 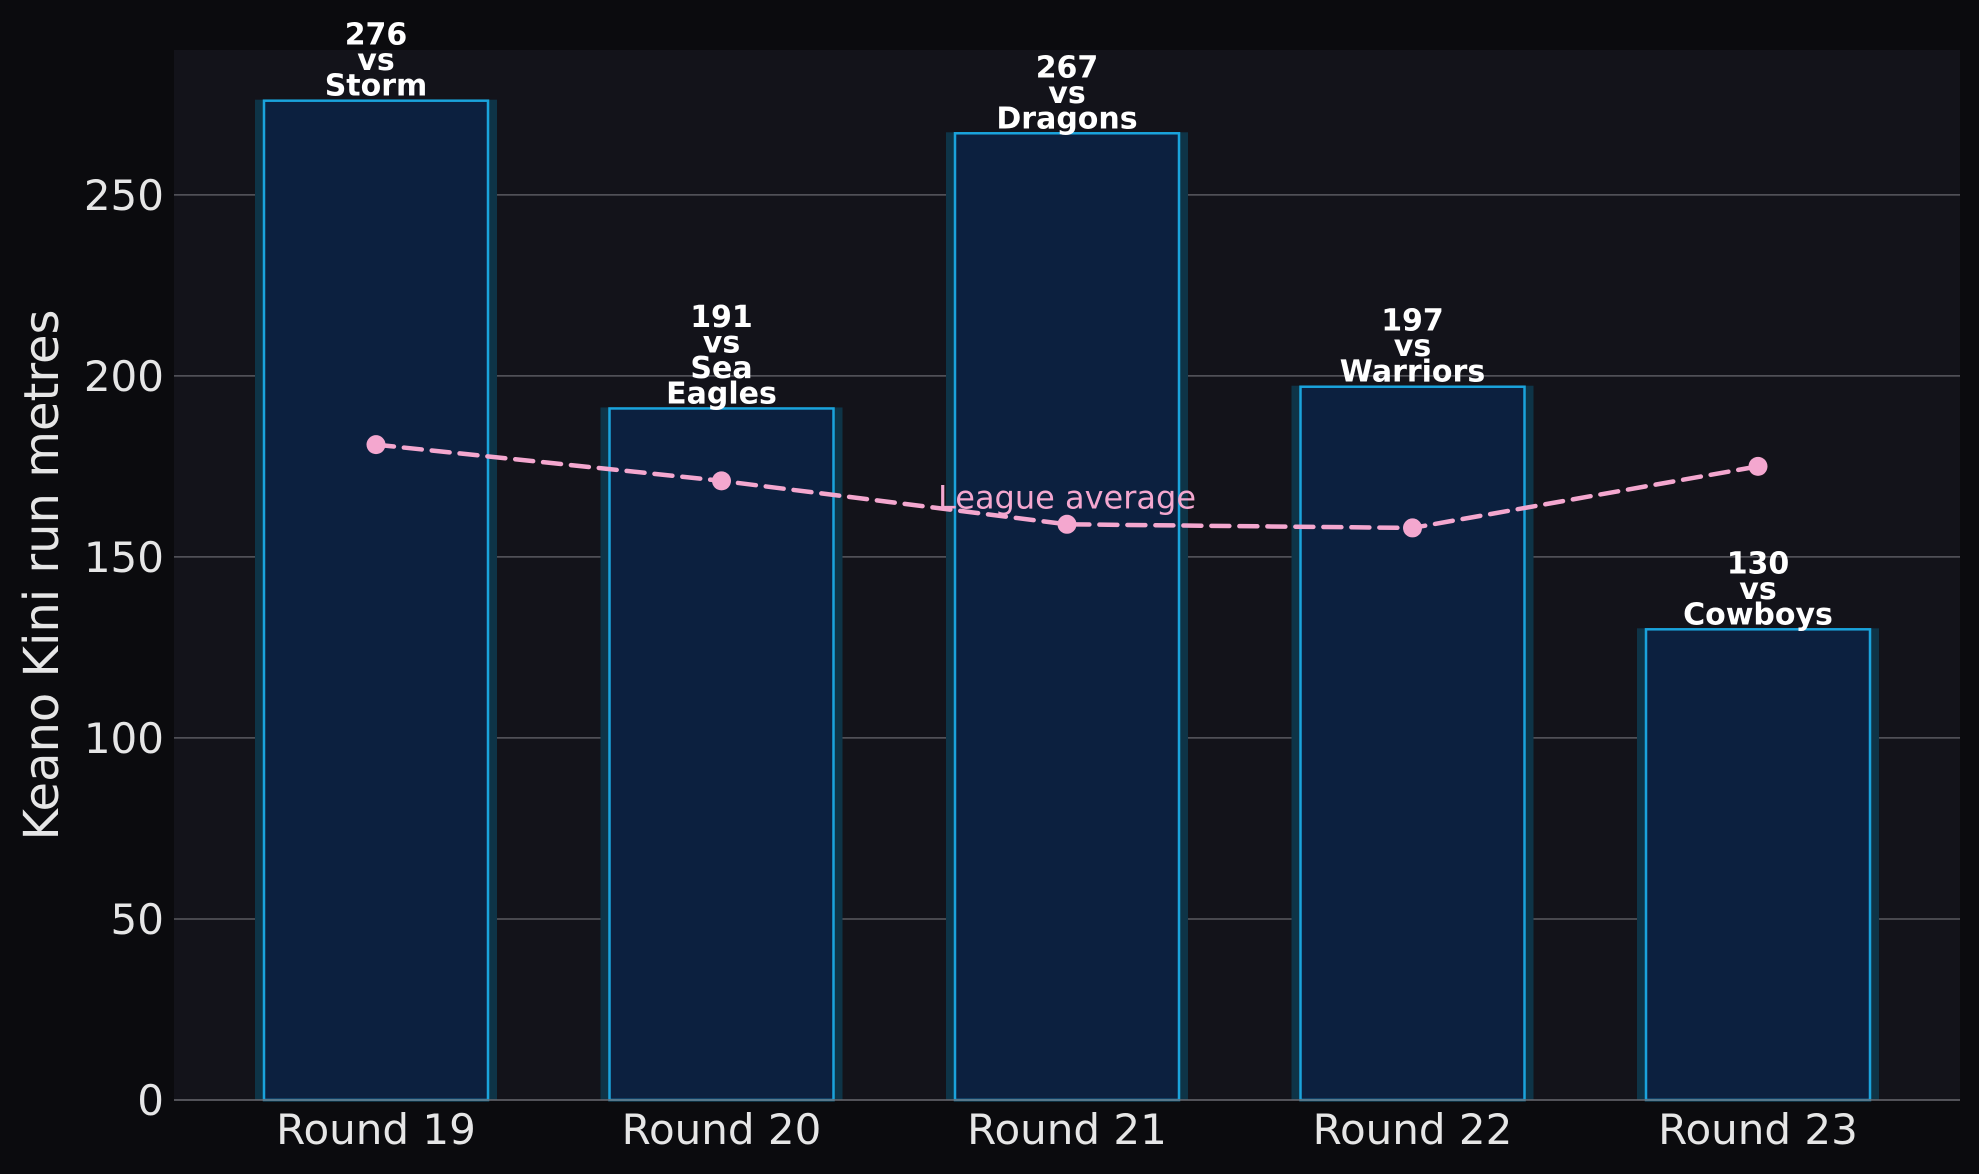 I want to click on y-axis-label: Keano Kini run metres, so click(x=42, y=574).